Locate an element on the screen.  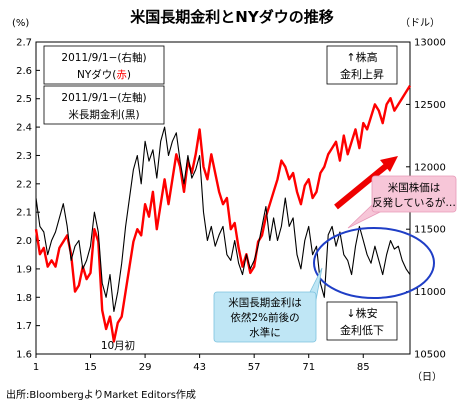
pink-callout-line1: 米国株価は is located at coordinates (414, 187).